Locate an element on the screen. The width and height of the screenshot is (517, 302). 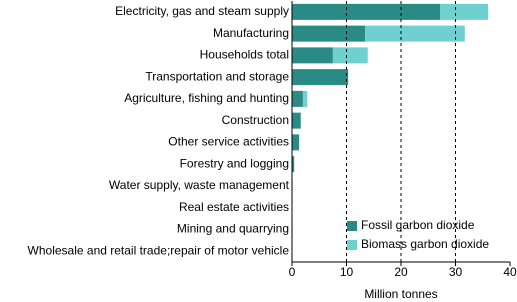
x-tick-label: 20 is located at coordinates (401, 272).